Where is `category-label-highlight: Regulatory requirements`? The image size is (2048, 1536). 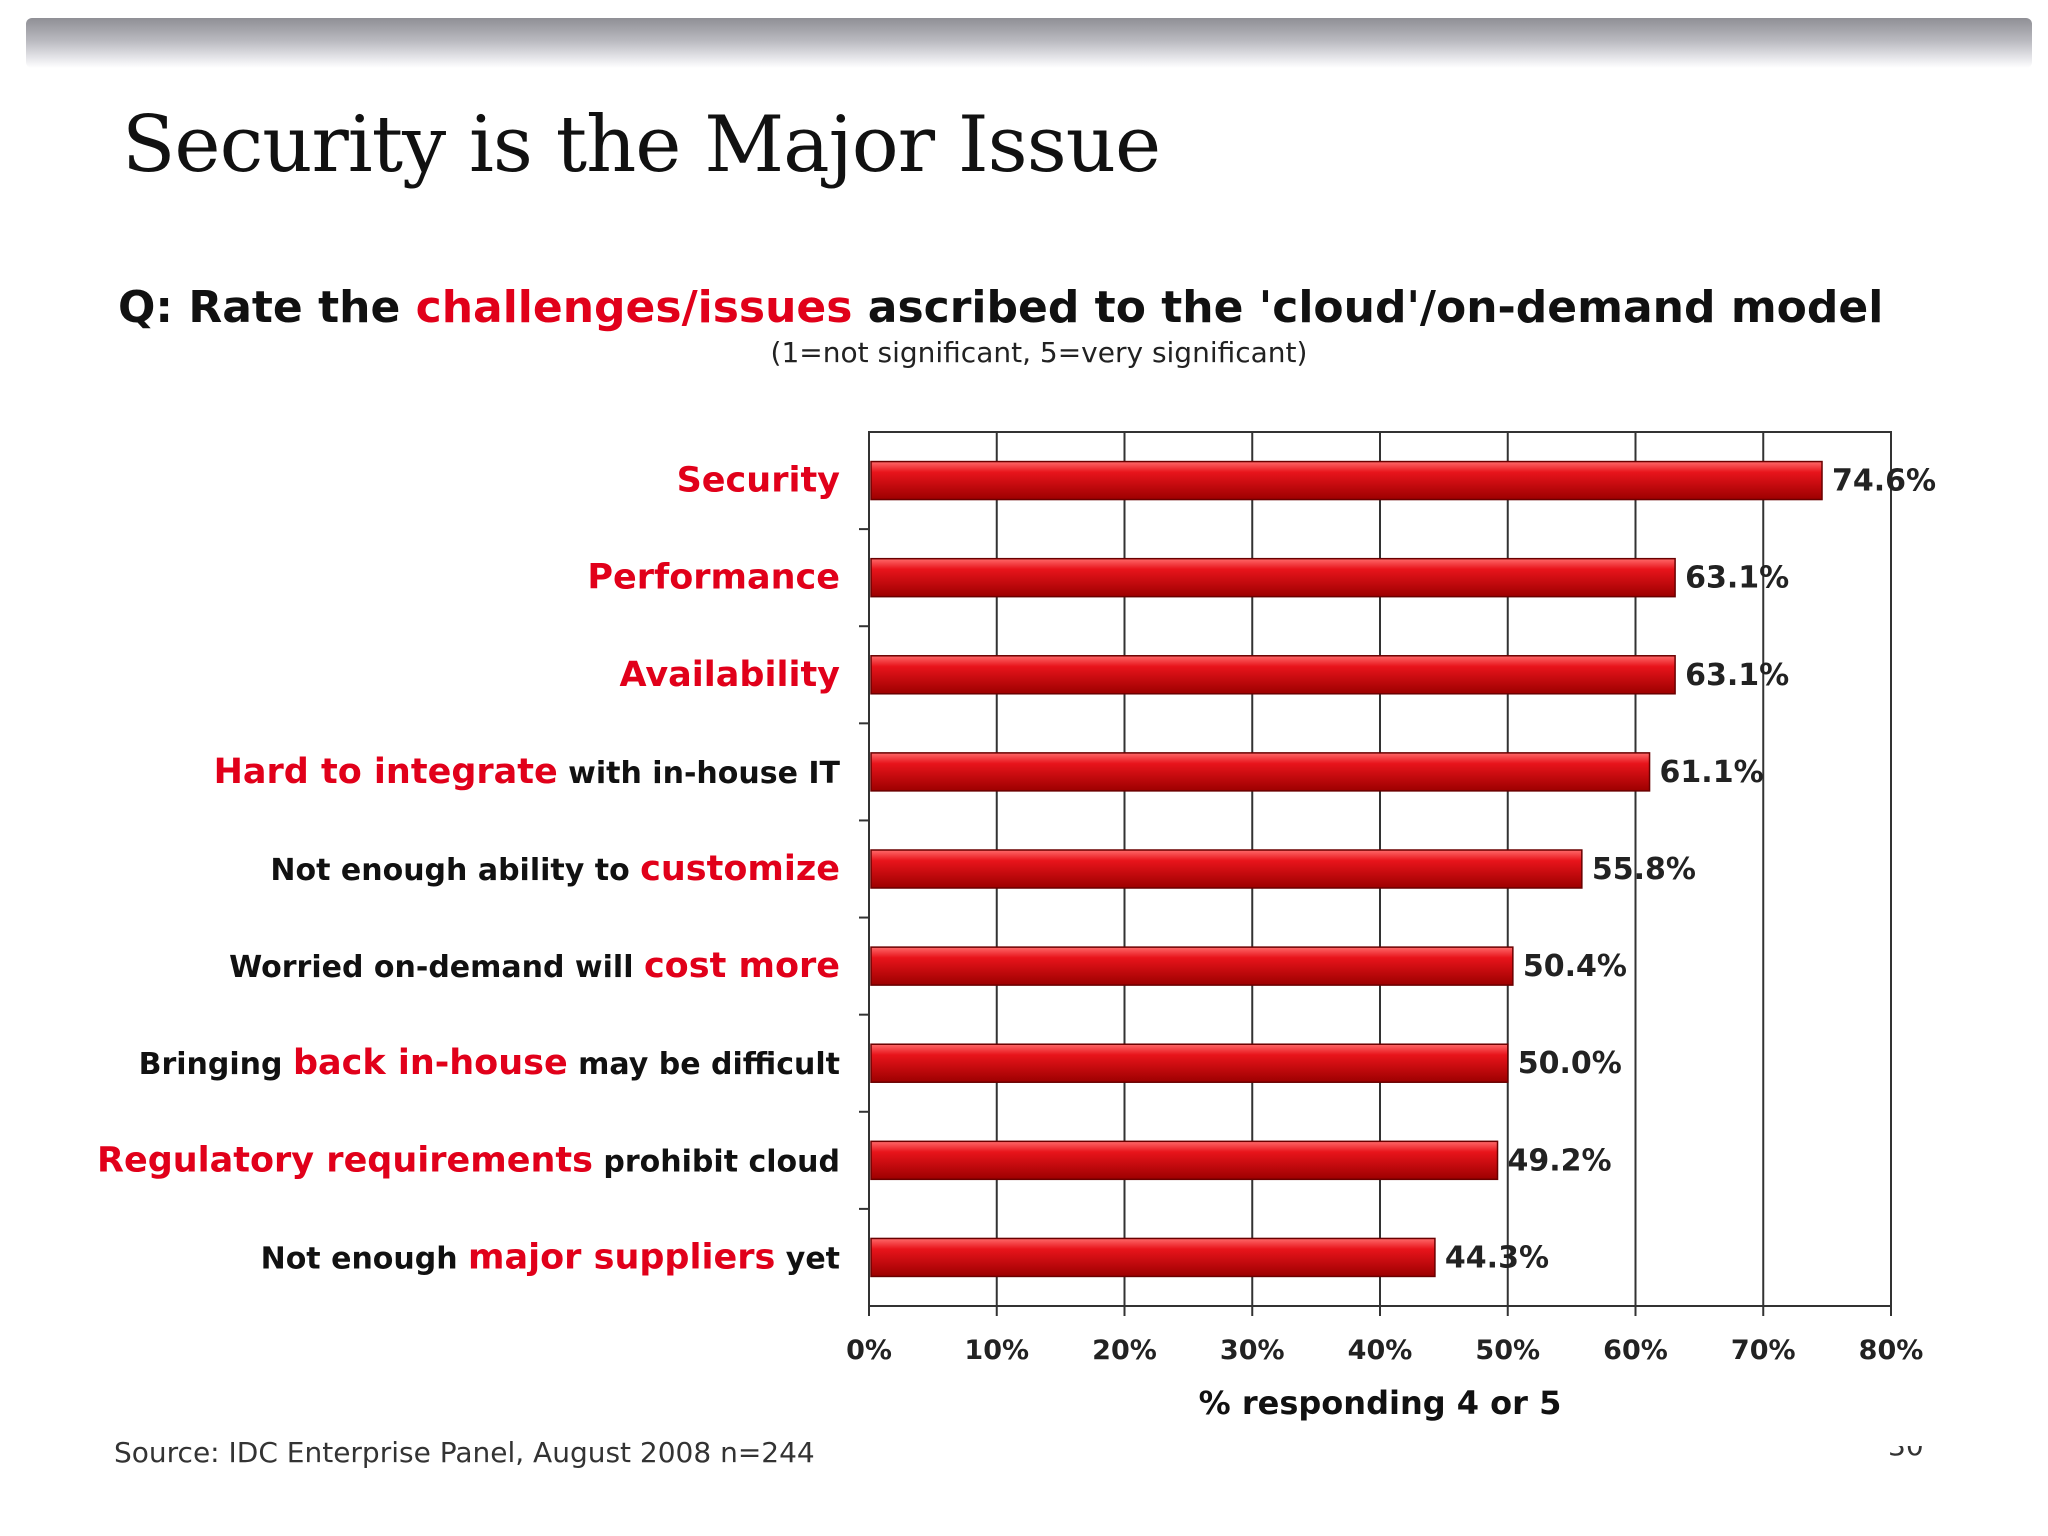
category-label-highlight: Regulatory requirements is located at coordinates (345, 1160).